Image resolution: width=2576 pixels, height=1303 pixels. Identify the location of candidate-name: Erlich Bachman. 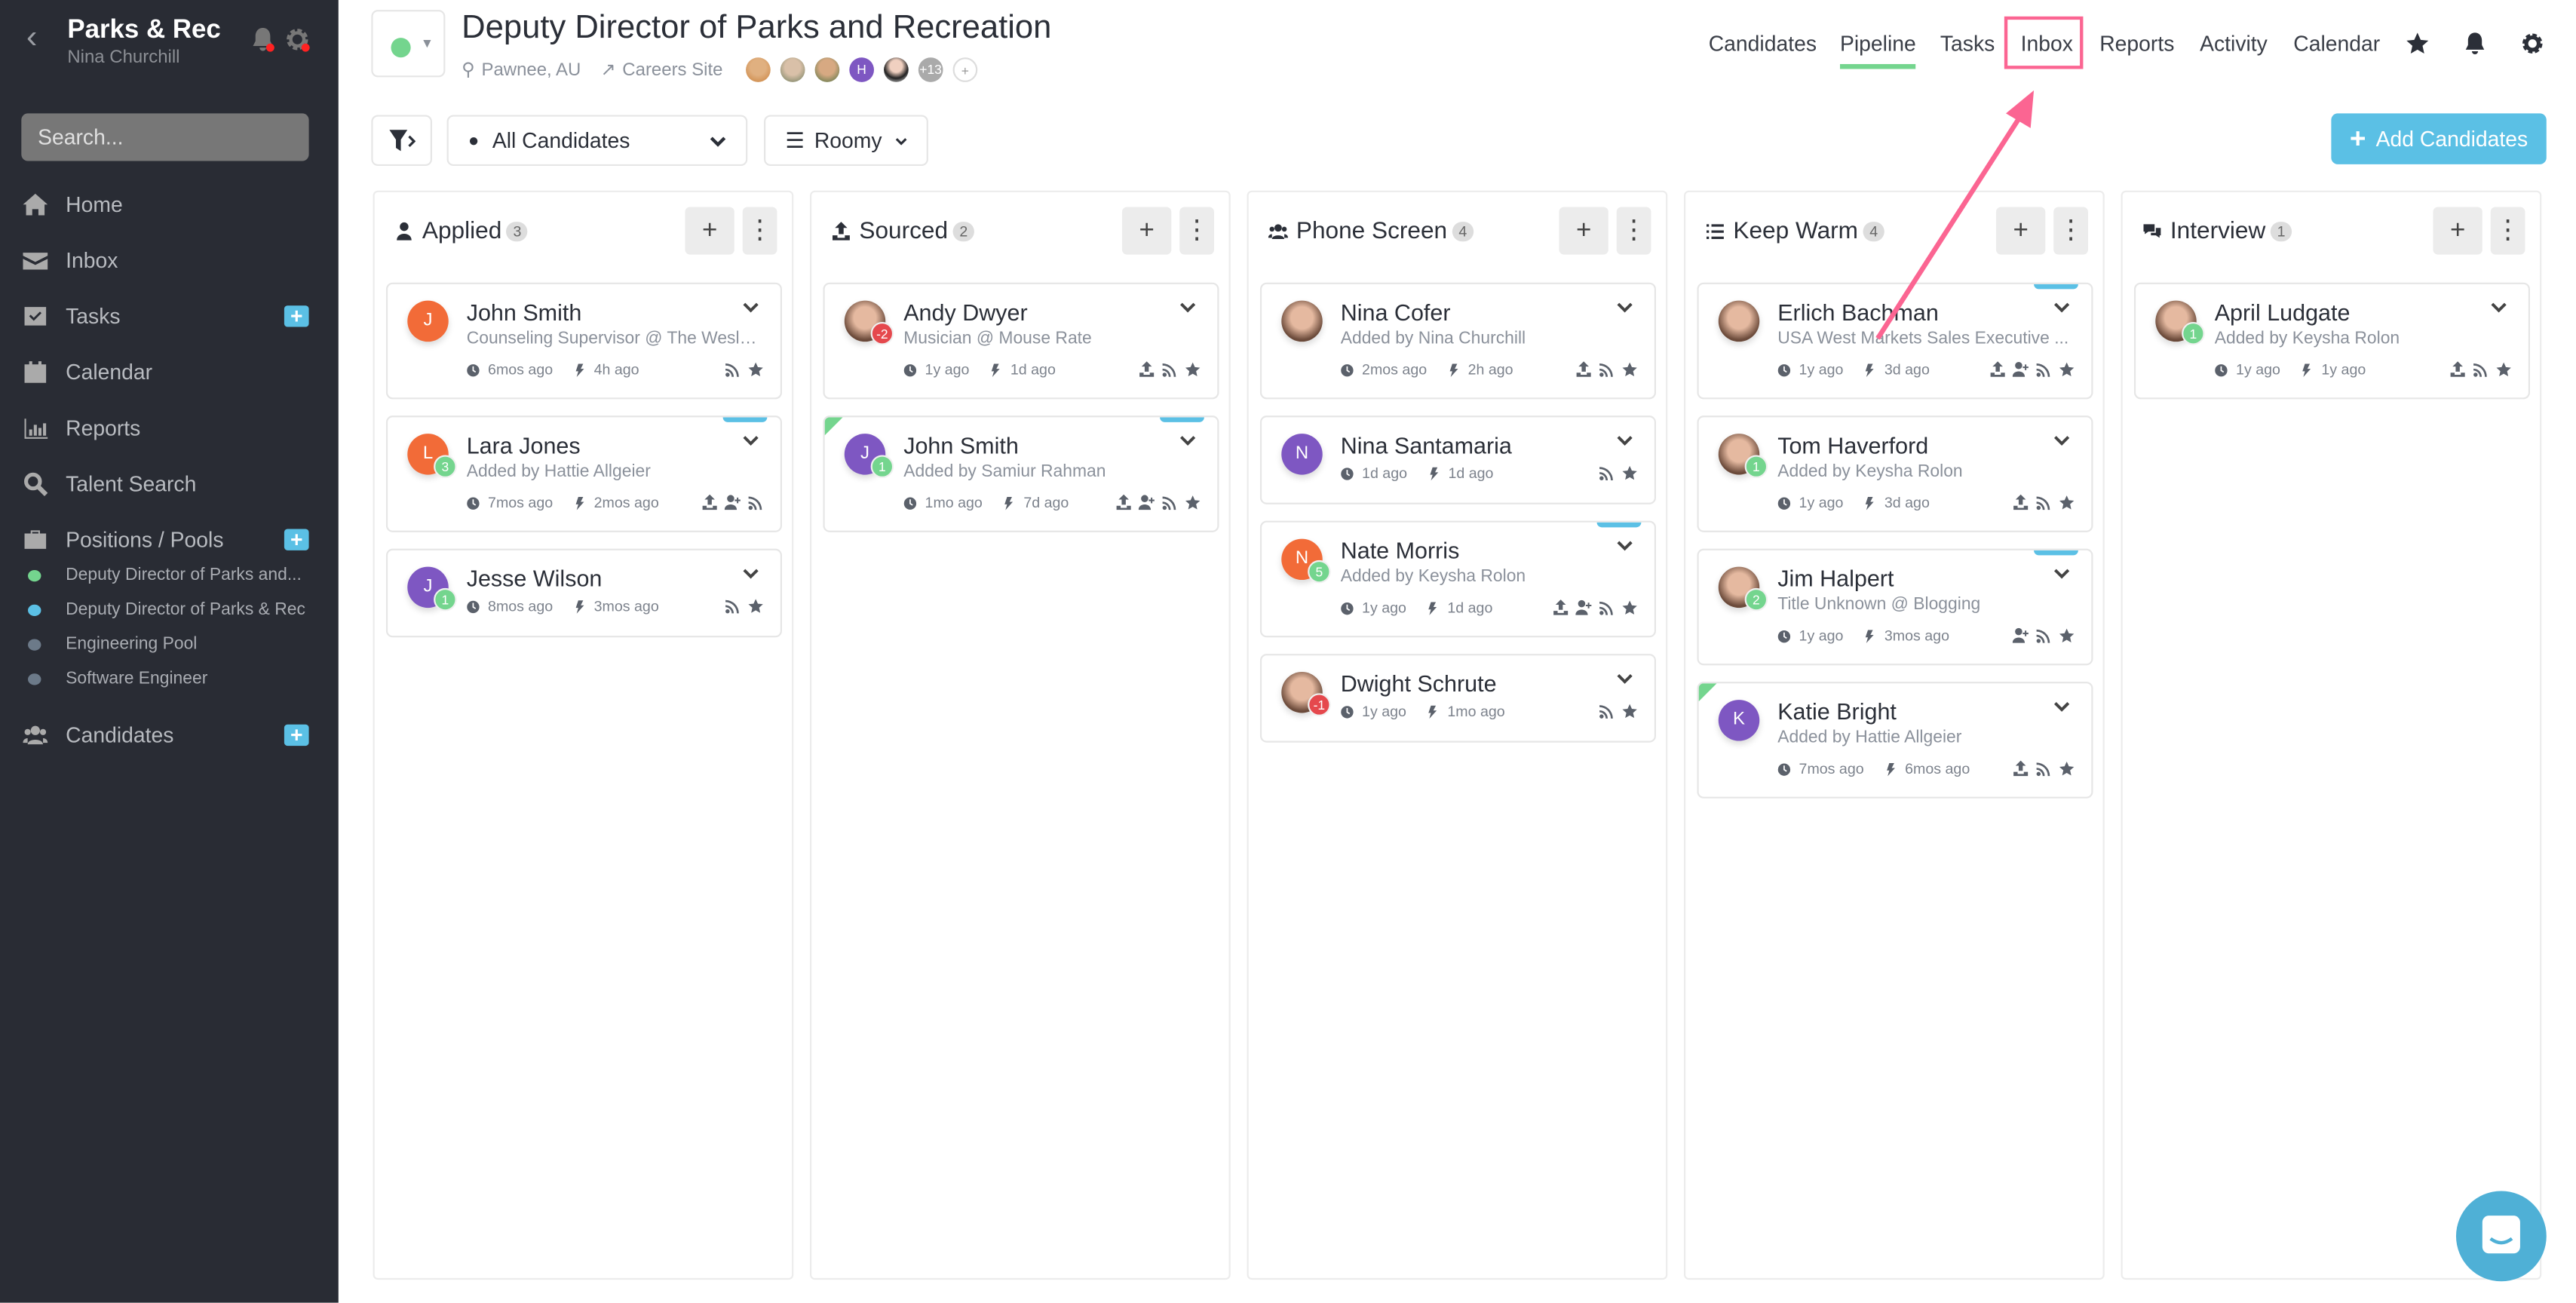
(1858, 312).